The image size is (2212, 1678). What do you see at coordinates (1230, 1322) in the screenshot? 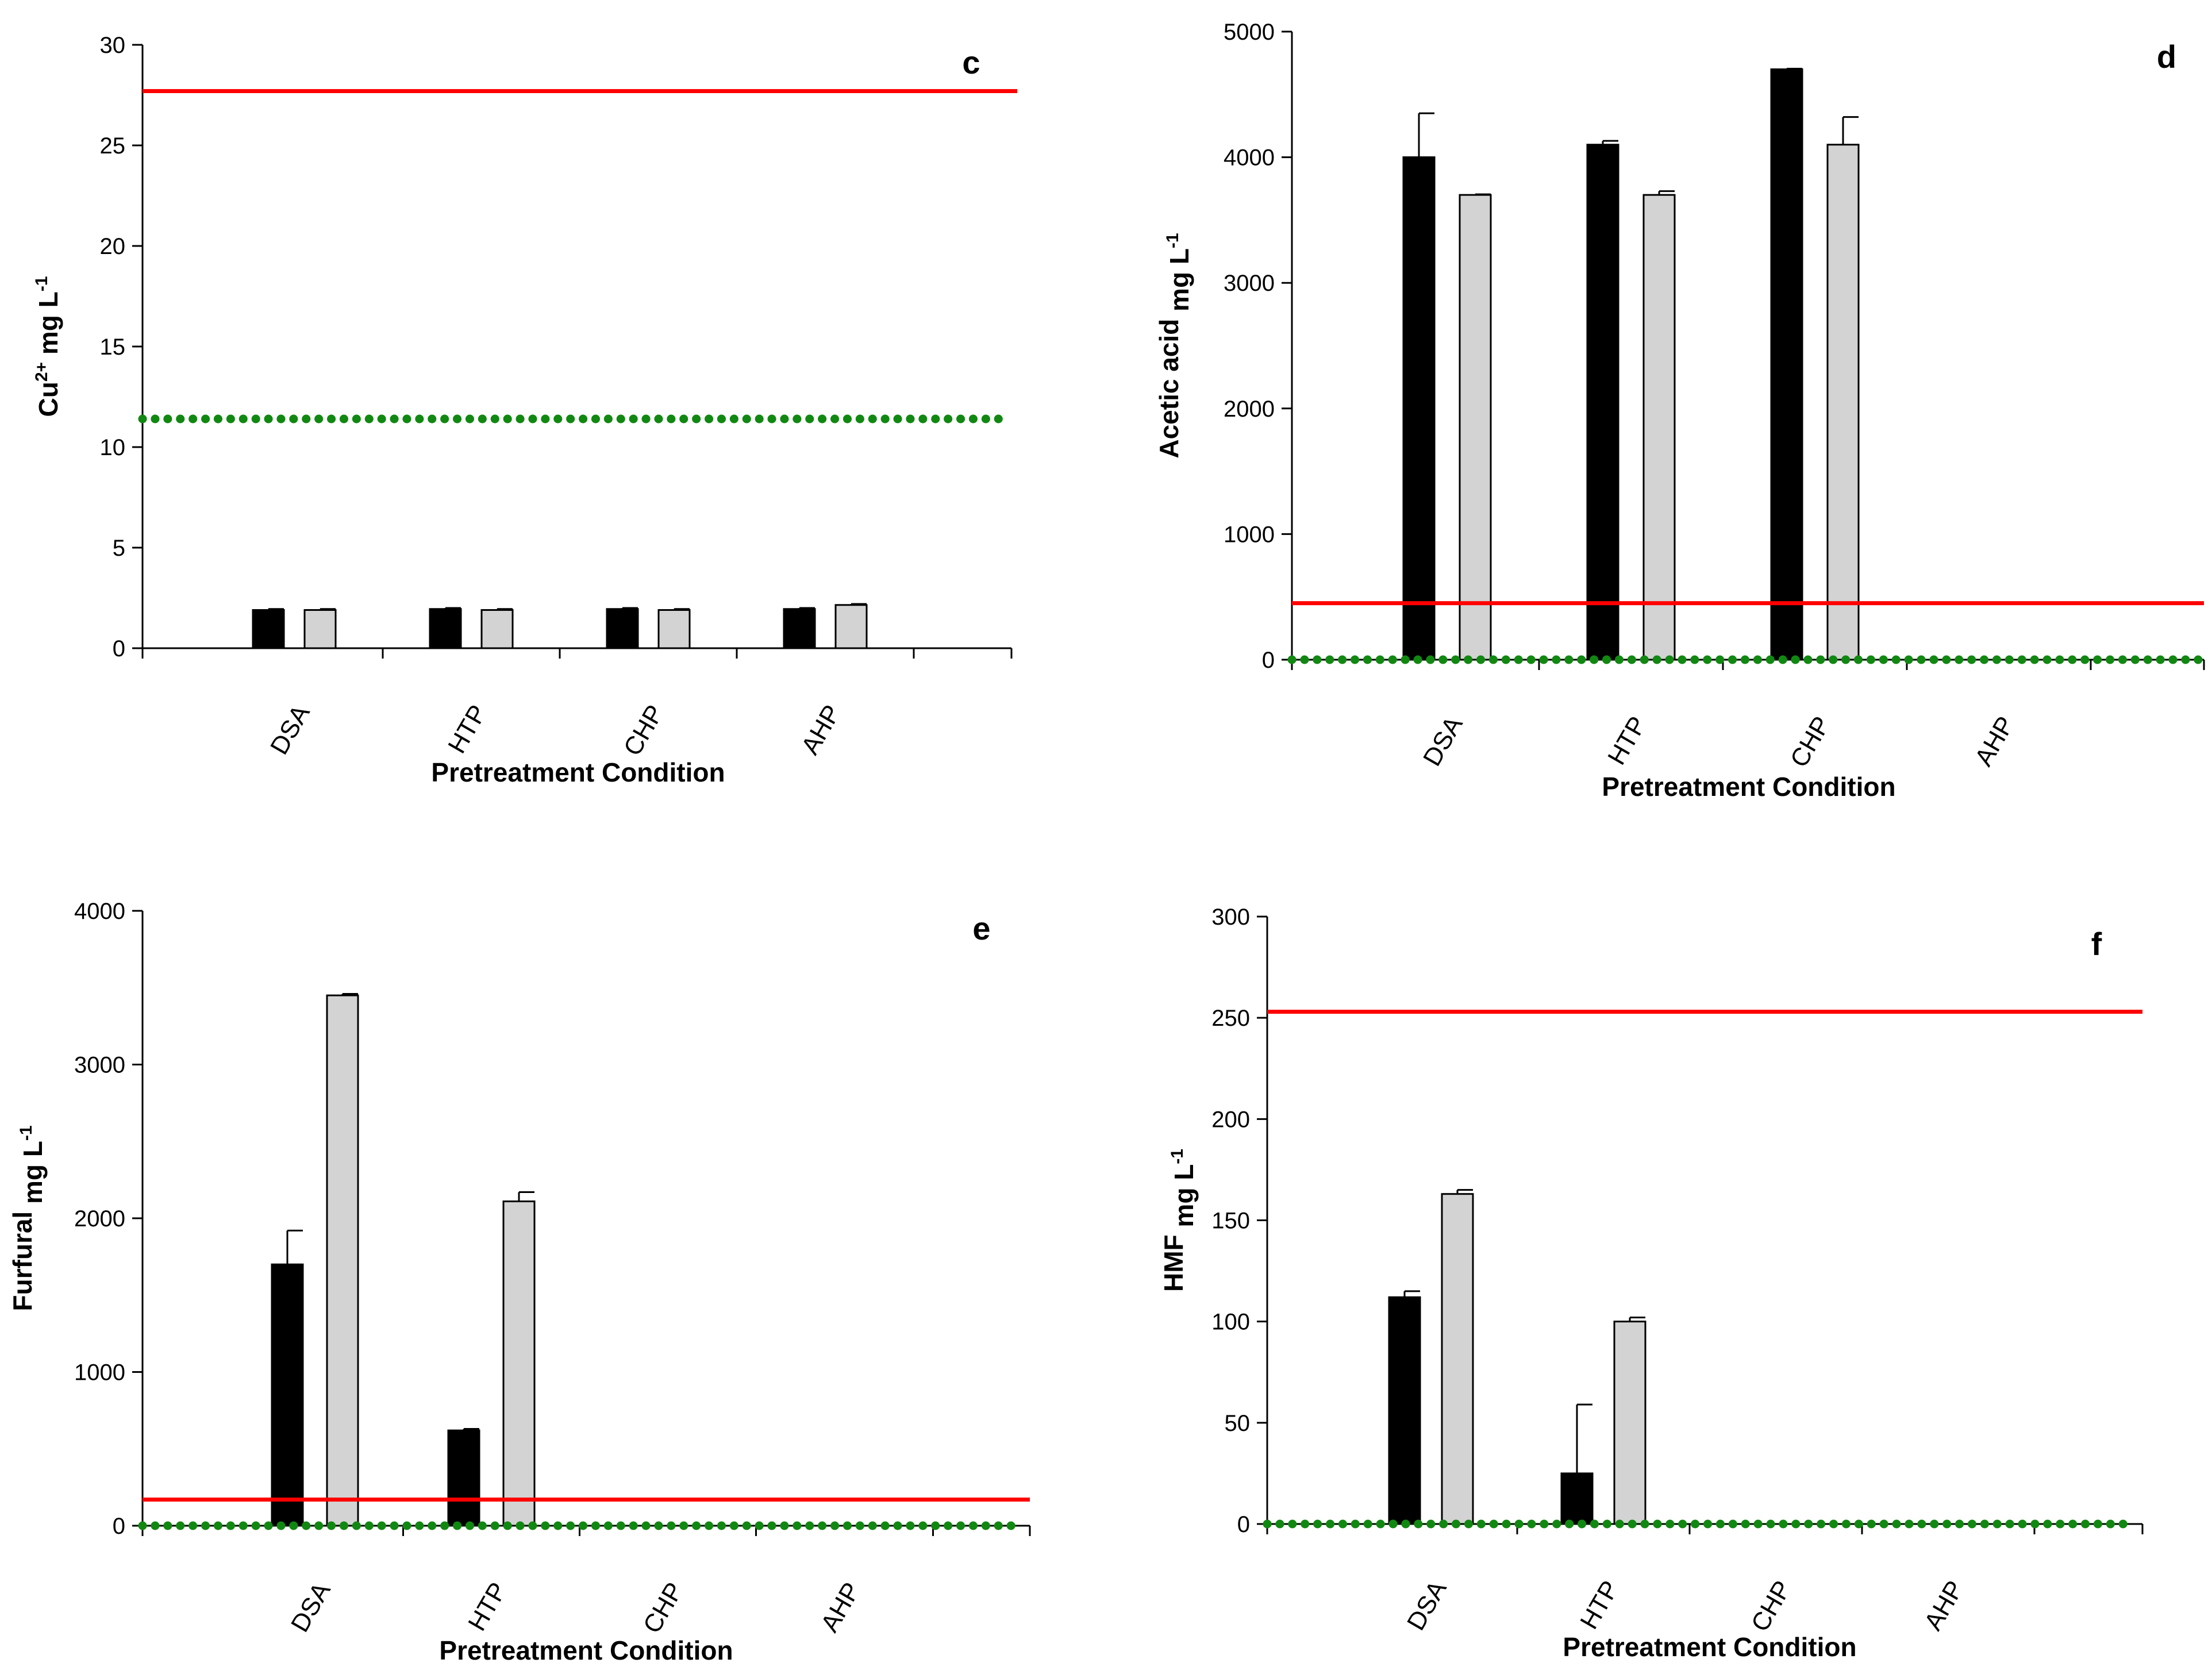
I see `y-tick-label: 100` at bounding box center [1230, 1322].